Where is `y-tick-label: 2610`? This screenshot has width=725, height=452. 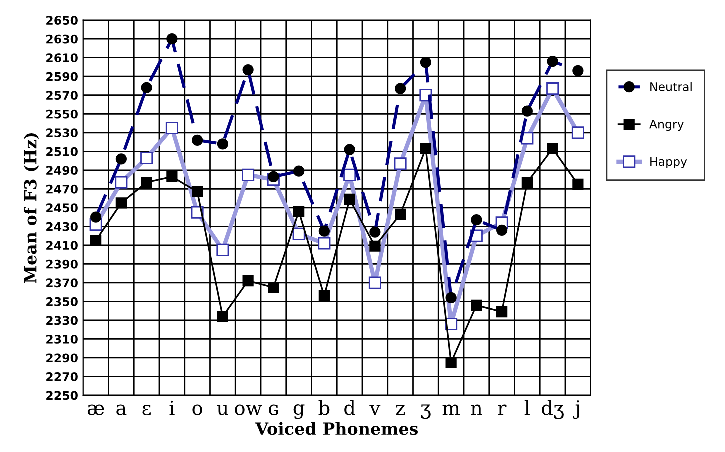 y-tick-label: 2610 is located at coordinates (62, 58).